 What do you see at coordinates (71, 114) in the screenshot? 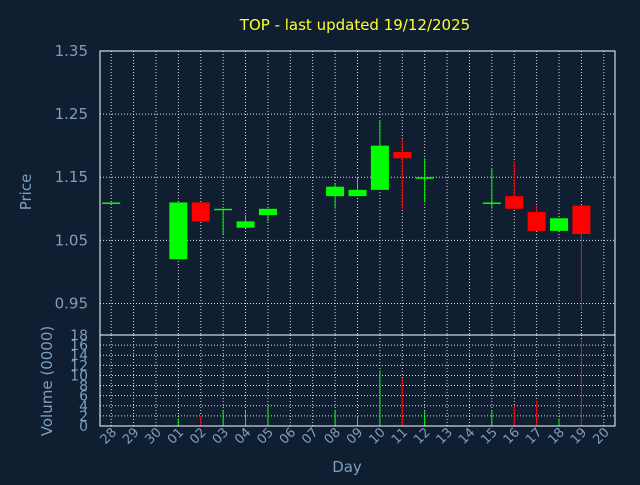
I see `price-y-tick-label: 1.25` at bounding box center [71, 114].